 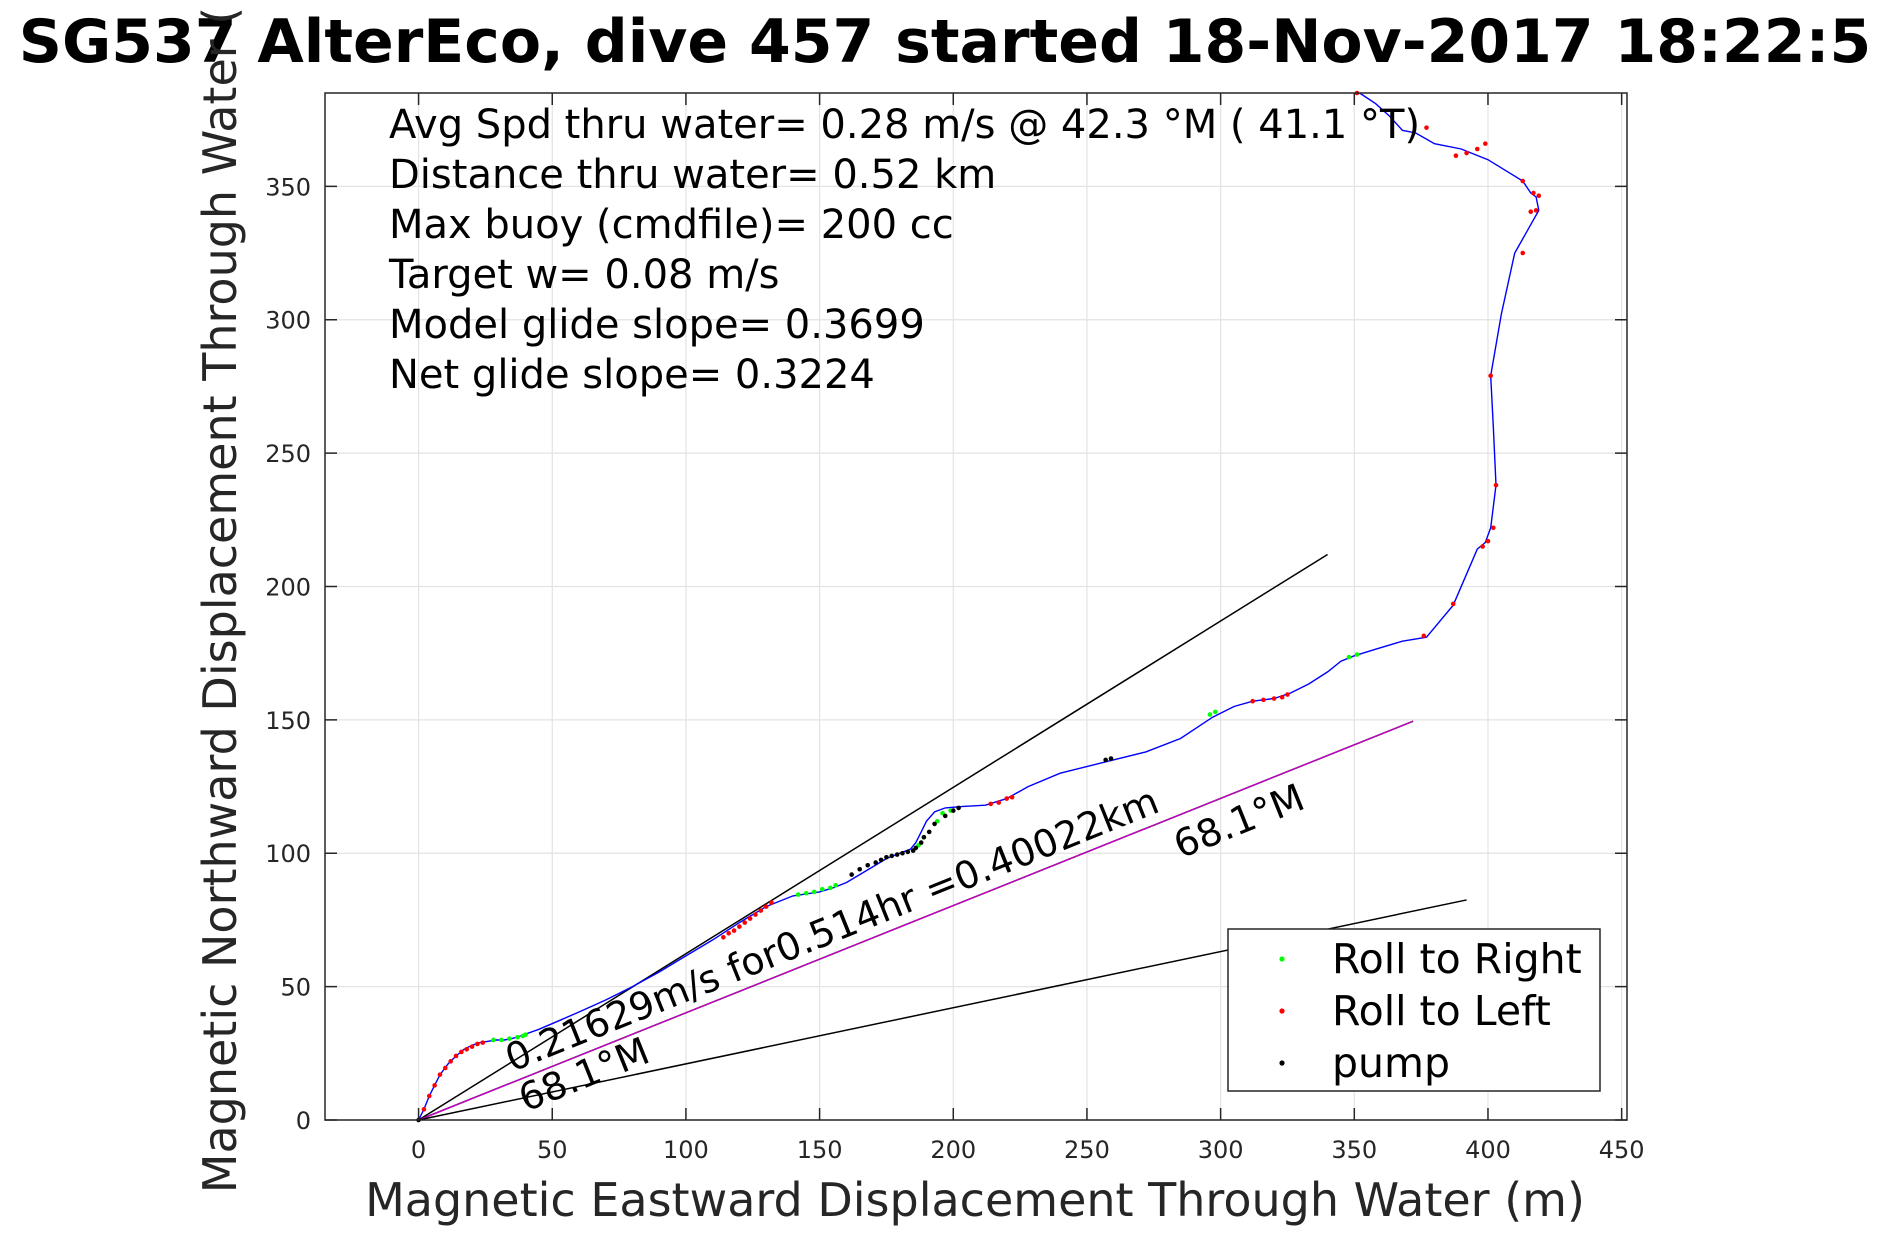 What do you see at coordinates (1087, 1150) in the screenshot?
I see `x-tick-label: 250` at bounding box center [1087, 1150].